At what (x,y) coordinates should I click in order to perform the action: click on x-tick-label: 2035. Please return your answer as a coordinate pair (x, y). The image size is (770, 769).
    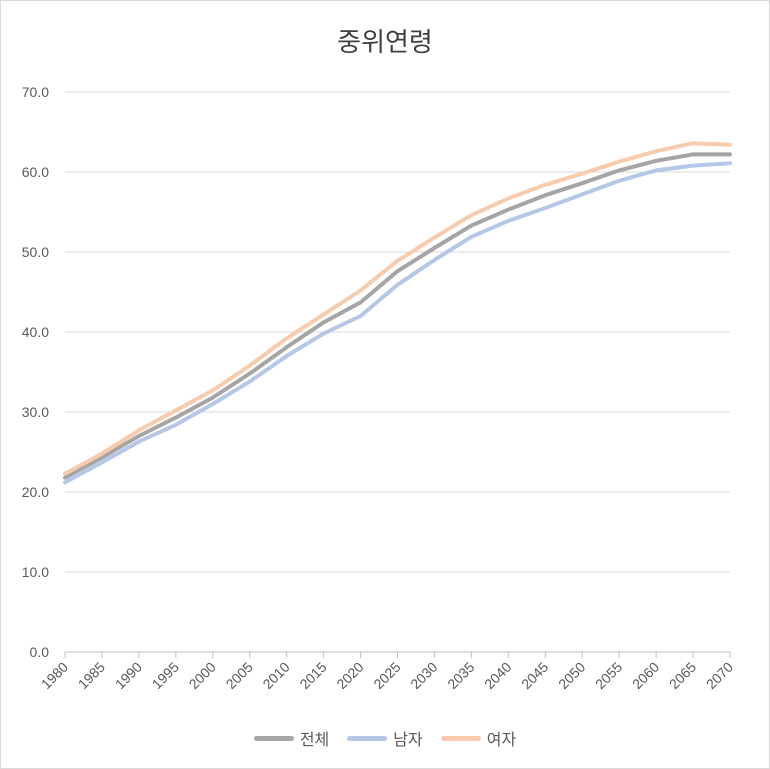
    Looking at the image, I should click on (460, 675).